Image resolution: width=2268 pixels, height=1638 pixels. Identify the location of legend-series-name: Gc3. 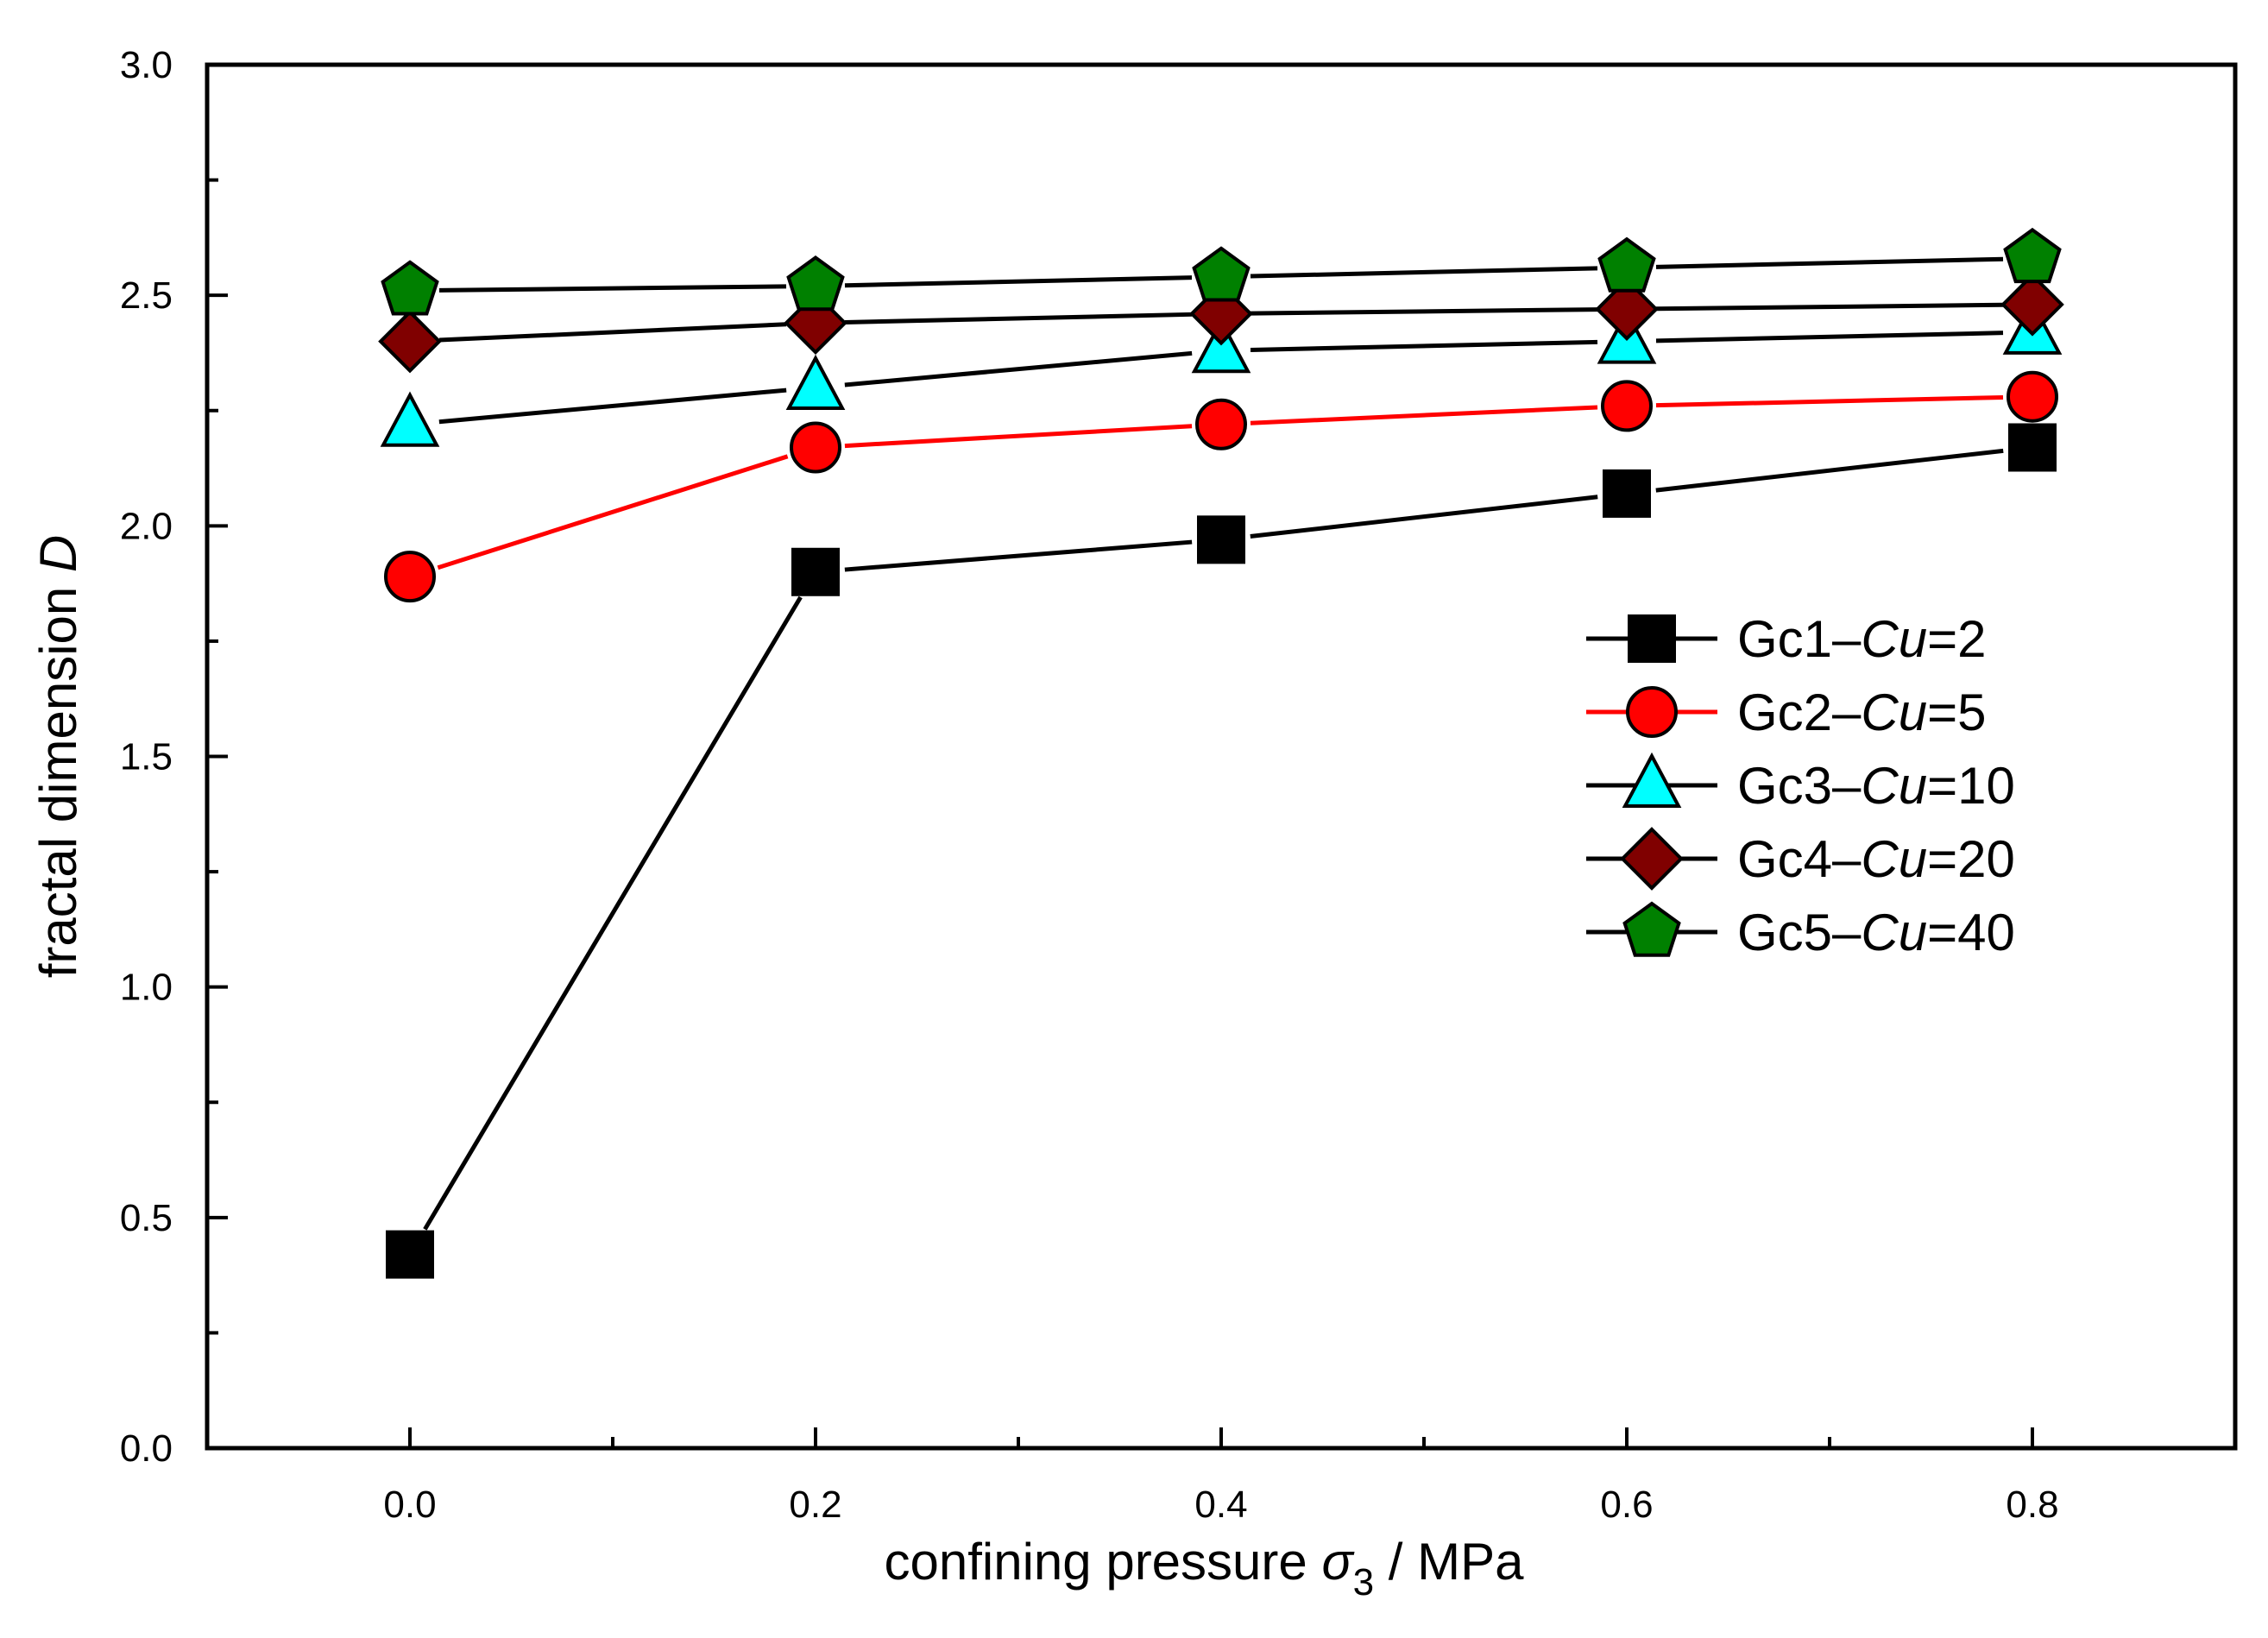
(1785, 786).